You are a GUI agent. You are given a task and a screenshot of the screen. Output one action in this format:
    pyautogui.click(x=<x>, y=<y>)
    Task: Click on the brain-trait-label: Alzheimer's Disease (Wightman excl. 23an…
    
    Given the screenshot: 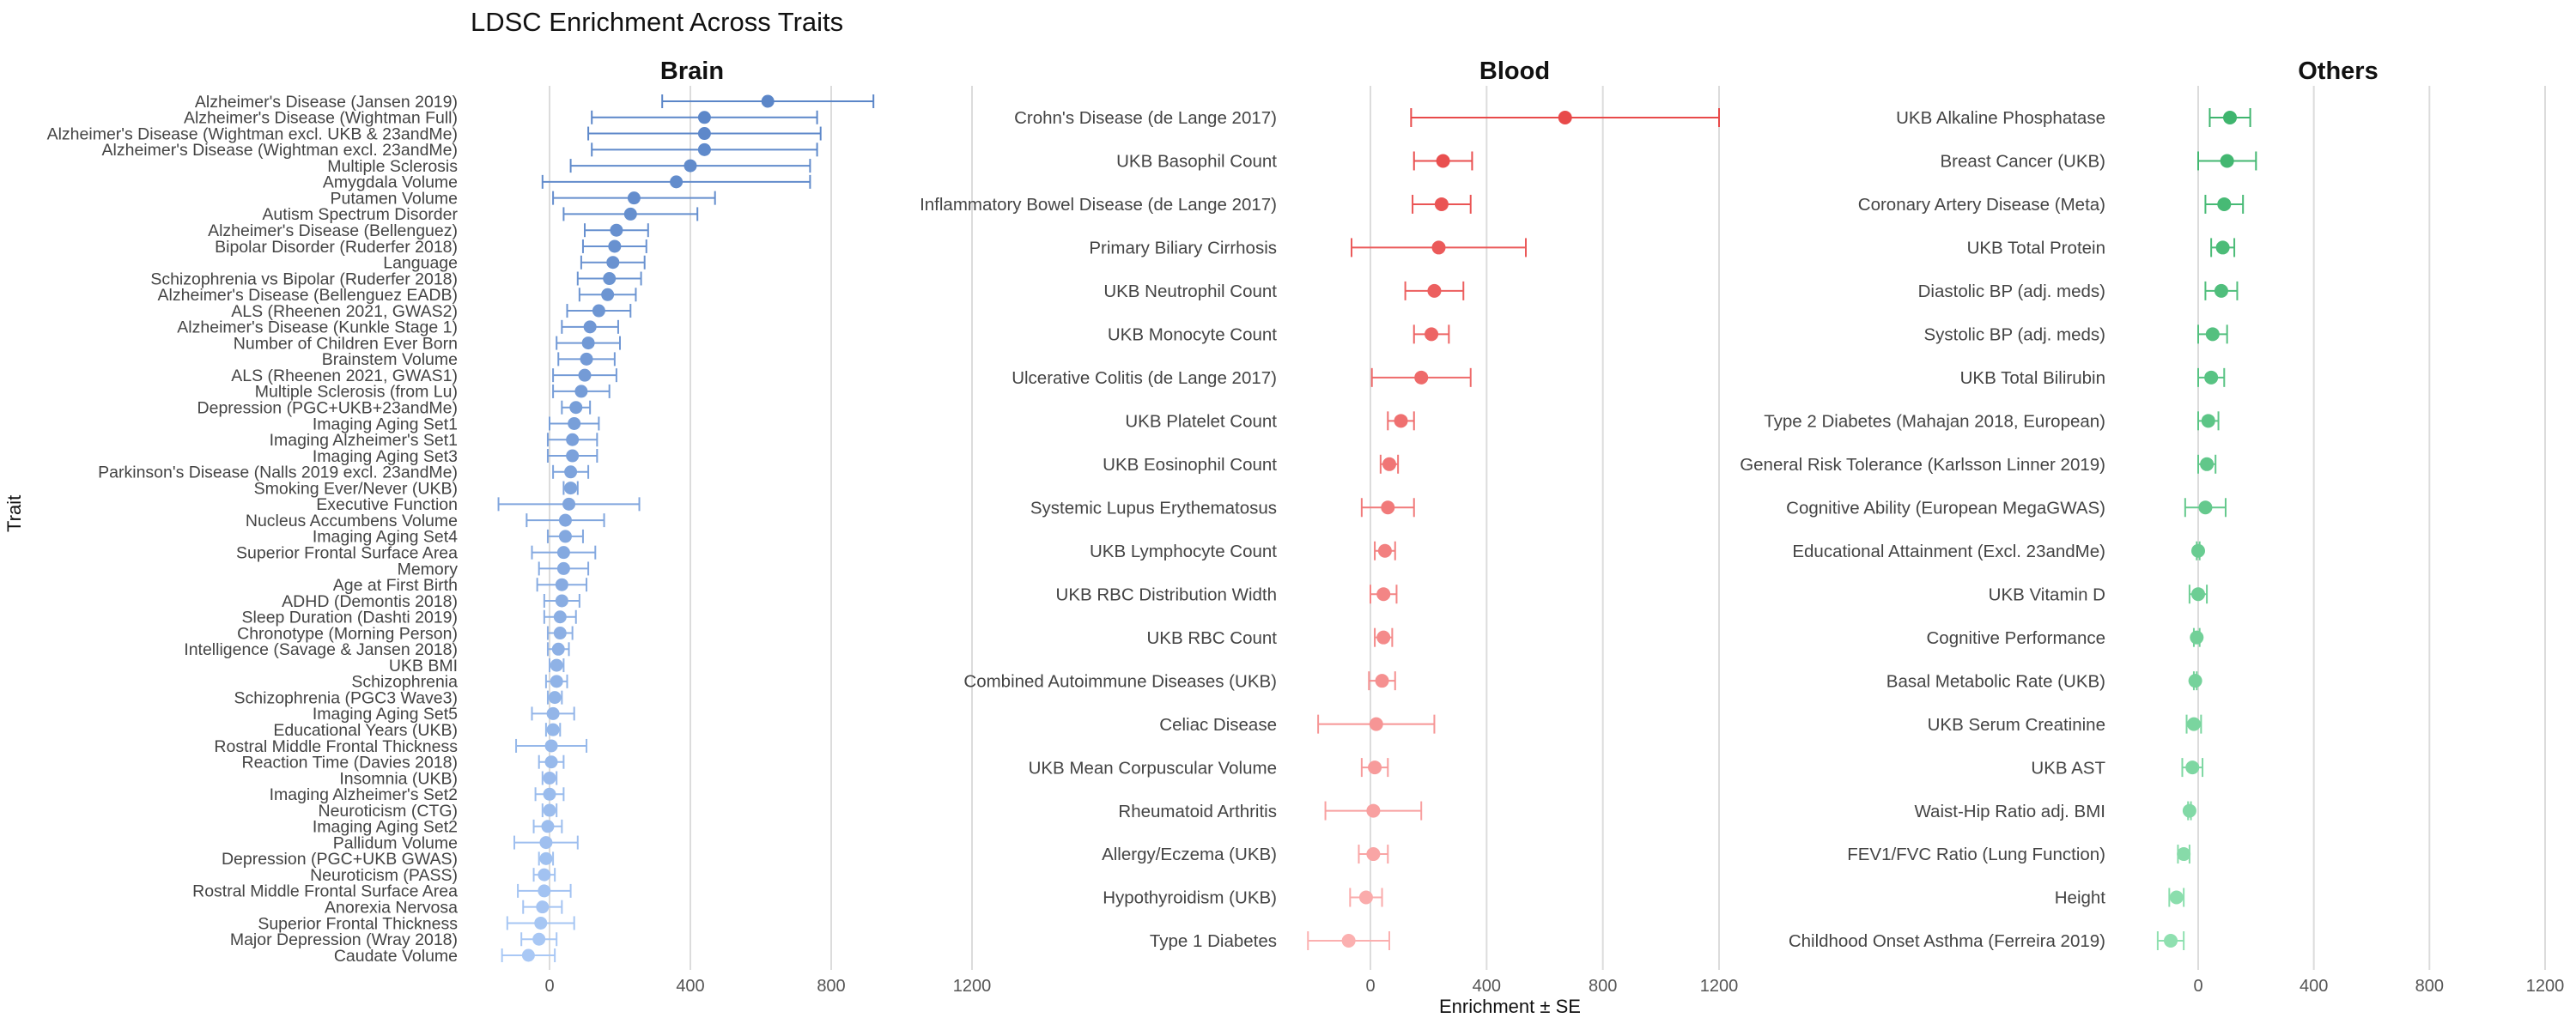 What is the action you would take?
    pyautogui.click(x=280, y=150)
    